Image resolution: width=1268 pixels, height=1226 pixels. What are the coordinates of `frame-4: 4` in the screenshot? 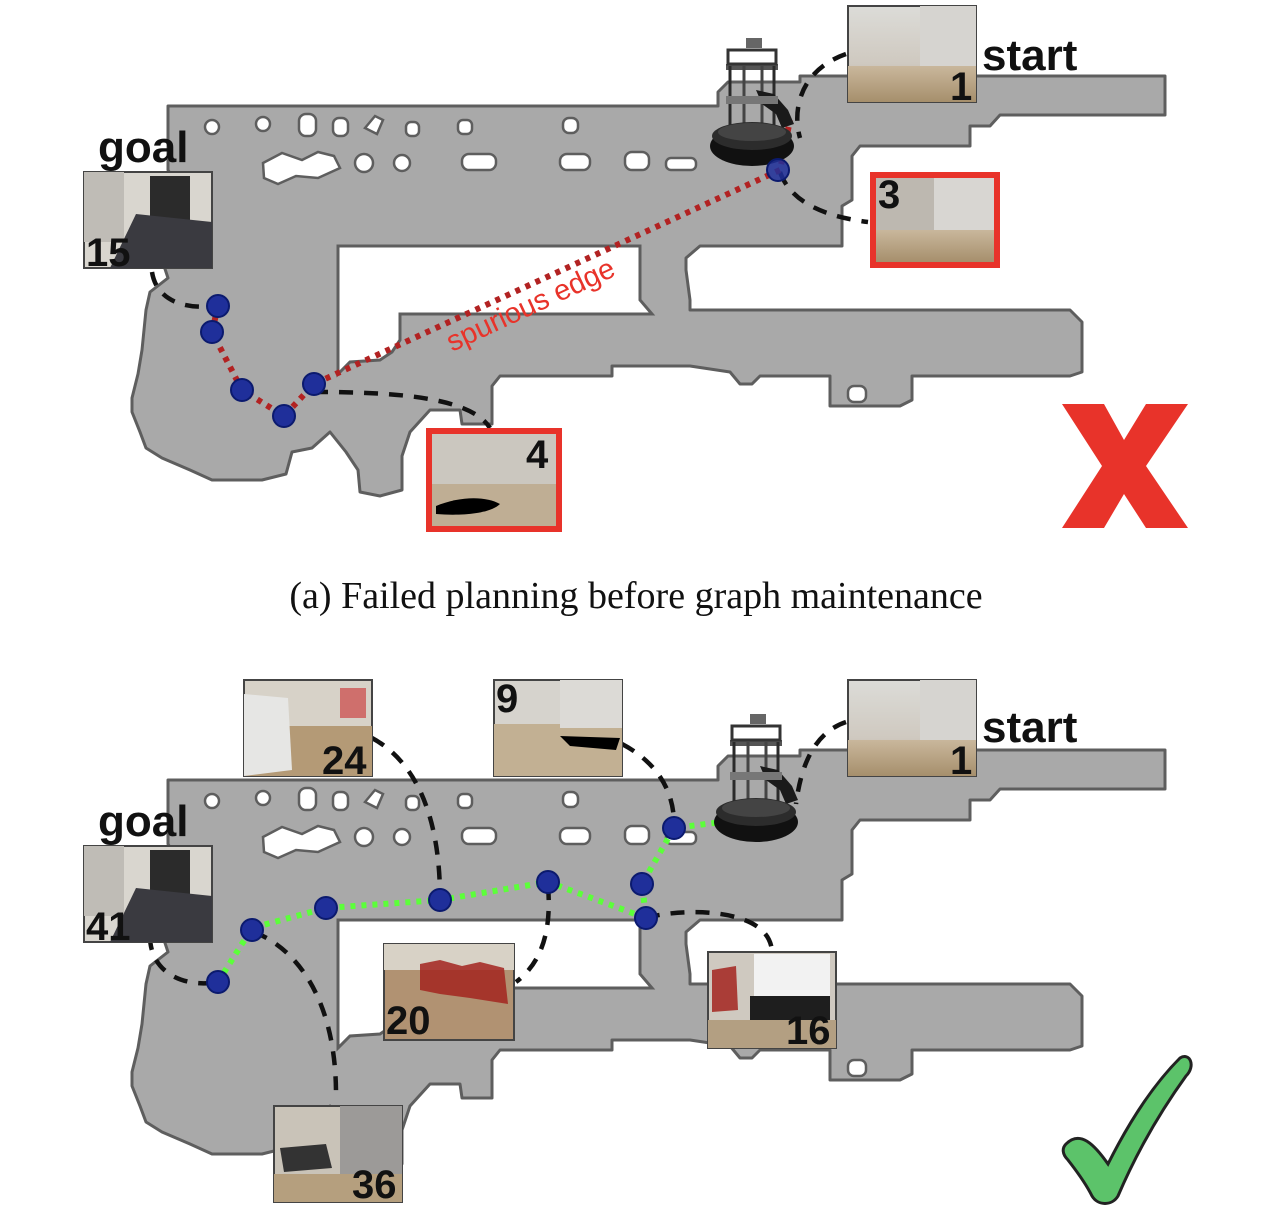 It's located at (494, 480).